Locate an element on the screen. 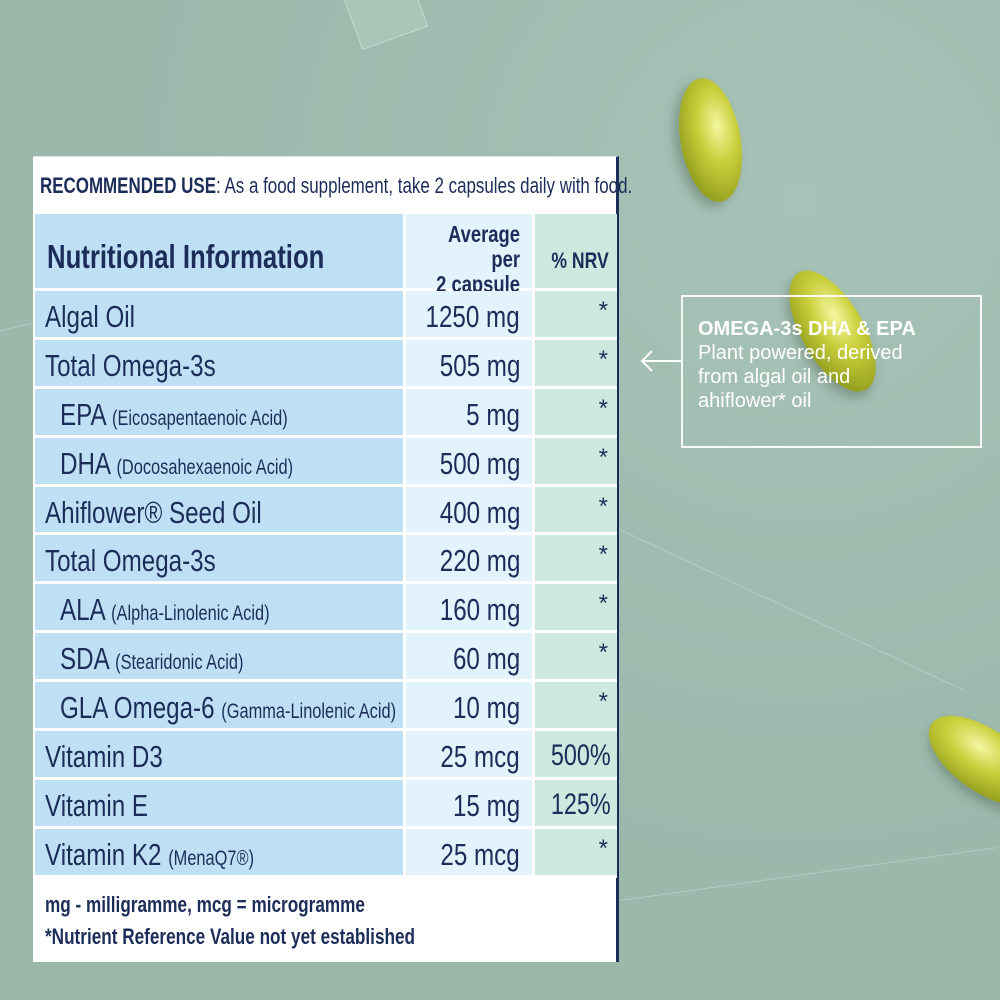 This screenshot has height=1000, width=1000. table-row: EPA (Eicosapentaenoic Acid) 5 mg * is located at coordinates (326, 413).